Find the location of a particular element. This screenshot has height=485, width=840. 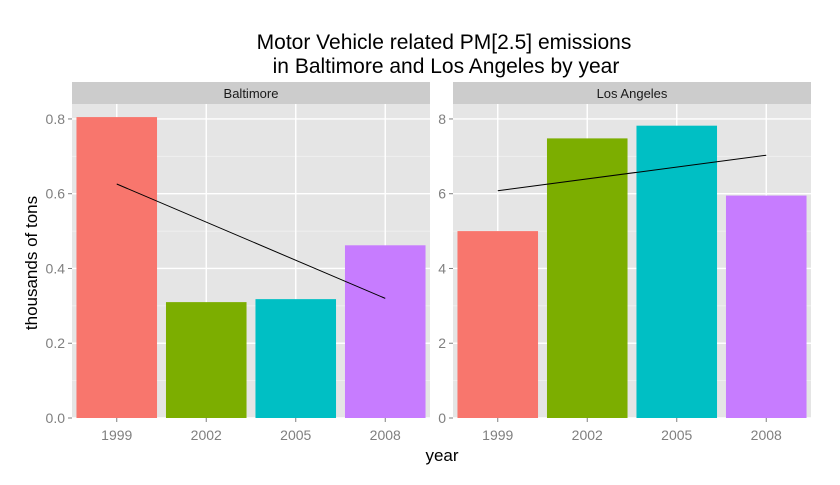

y-tick-label: 0.0 is located at coordinates (56, 418).